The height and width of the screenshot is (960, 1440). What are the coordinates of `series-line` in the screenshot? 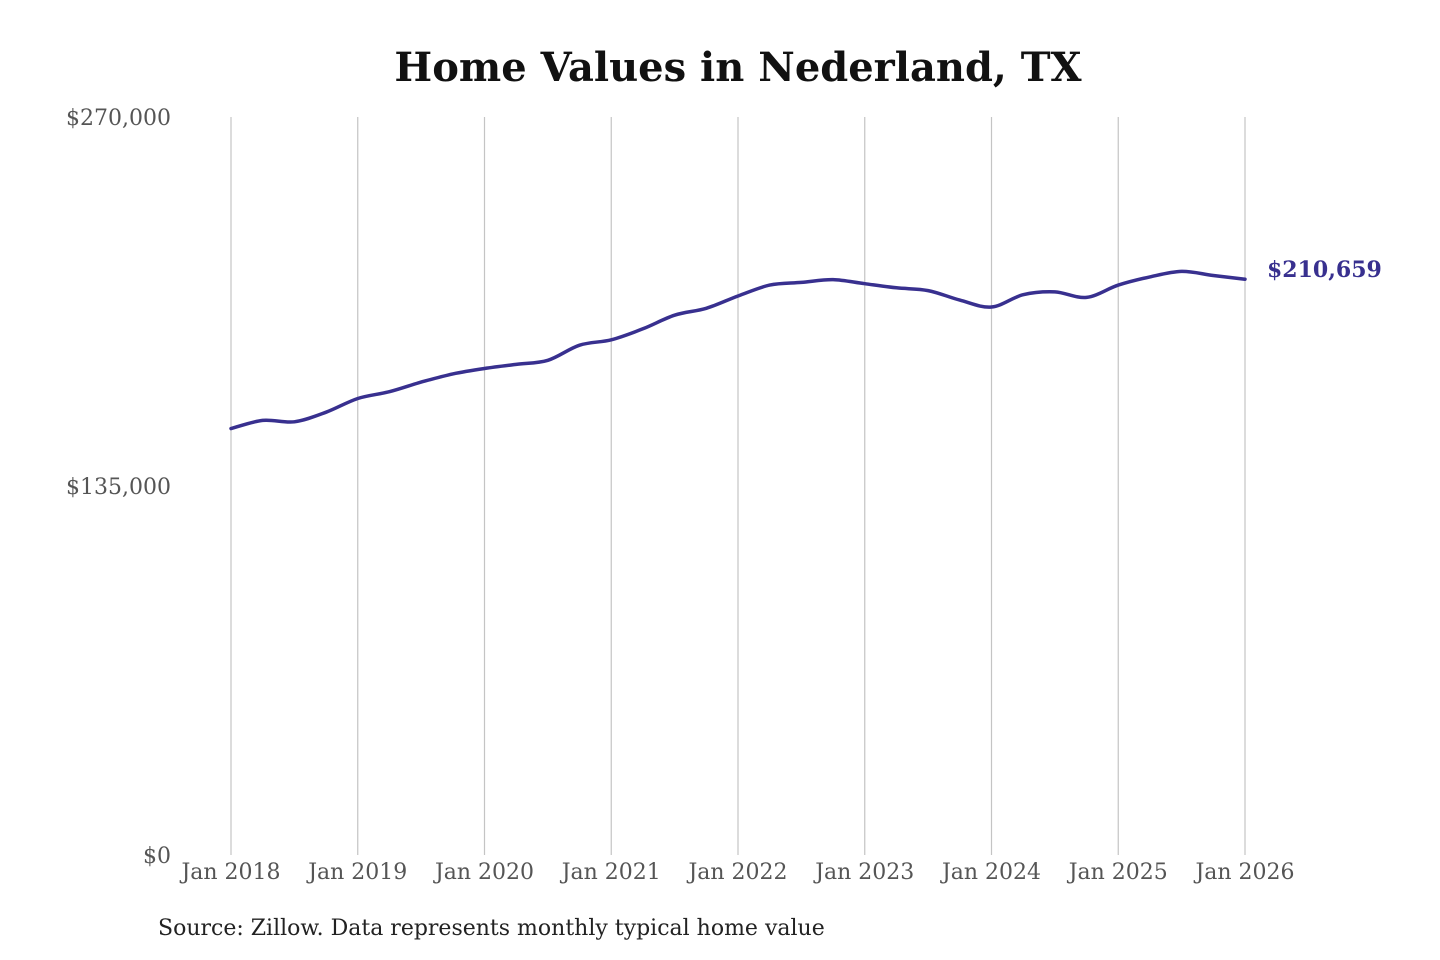 It's located at (738, 350).